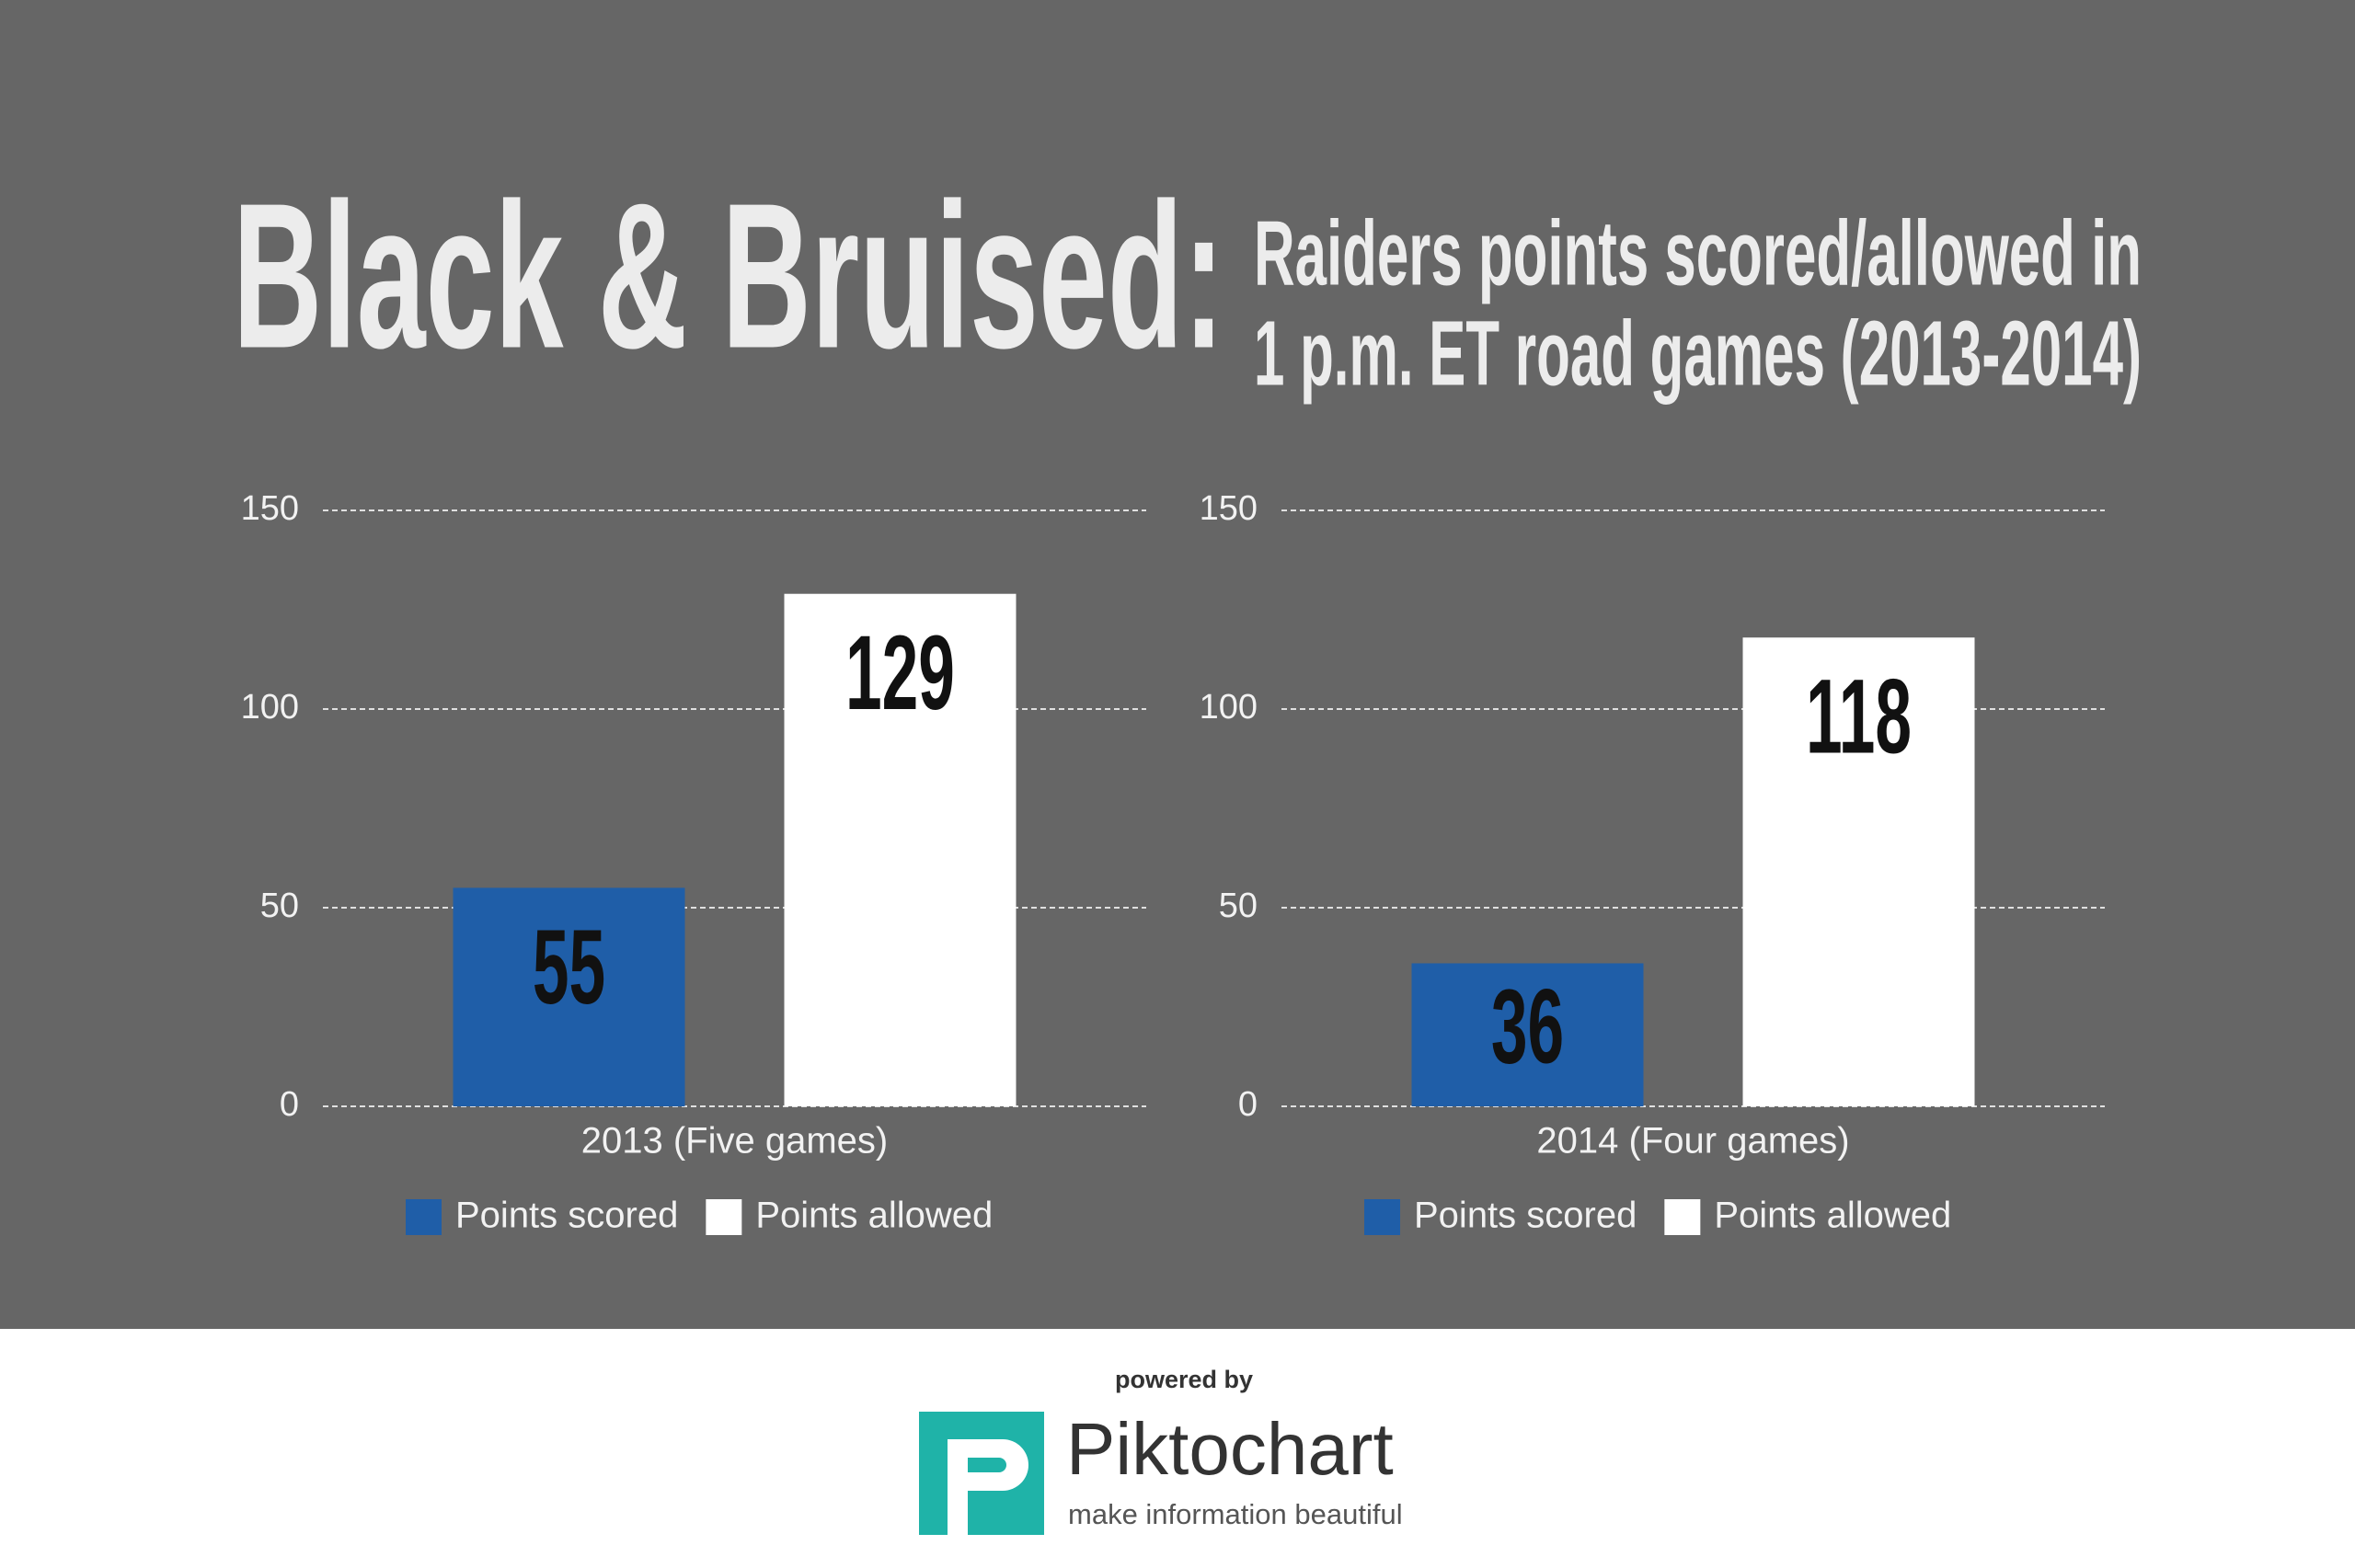 The height and width of the screenshot is (1568, 2355). What do you see at coordinates (1692, 1141) in the screenshot?
I see `x-tick-label: 2014 (Four games)` at bounding box center [1692, 1141].